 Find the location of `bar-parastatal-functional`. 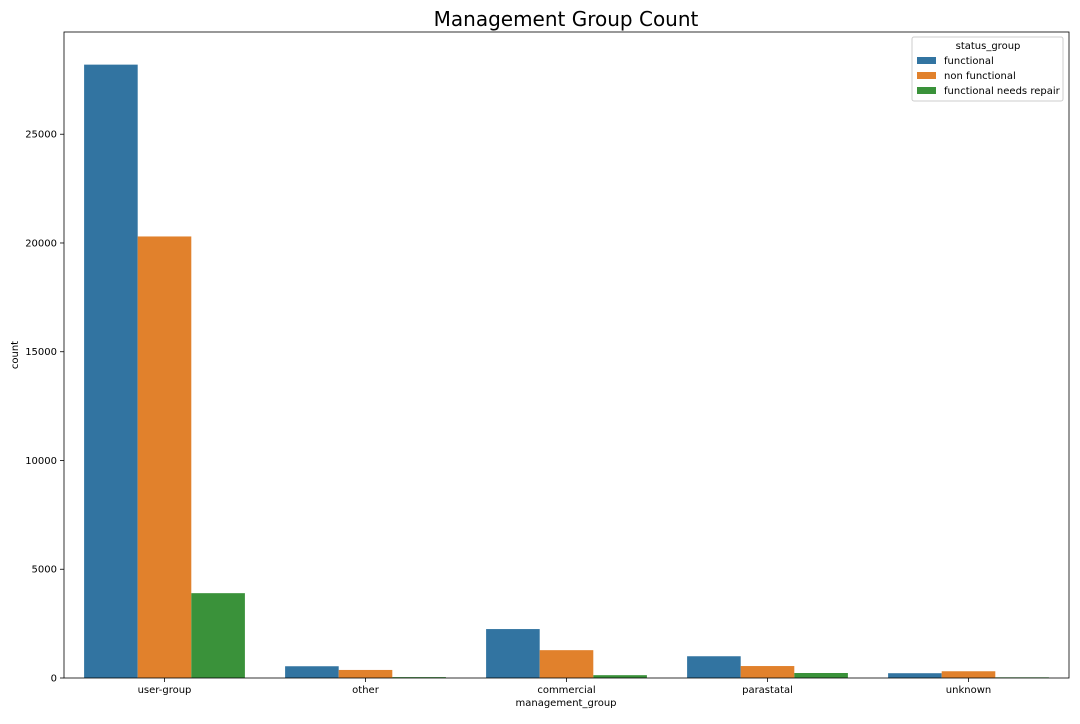

bar-parastatal-functional is located at coordinates (714, 667).